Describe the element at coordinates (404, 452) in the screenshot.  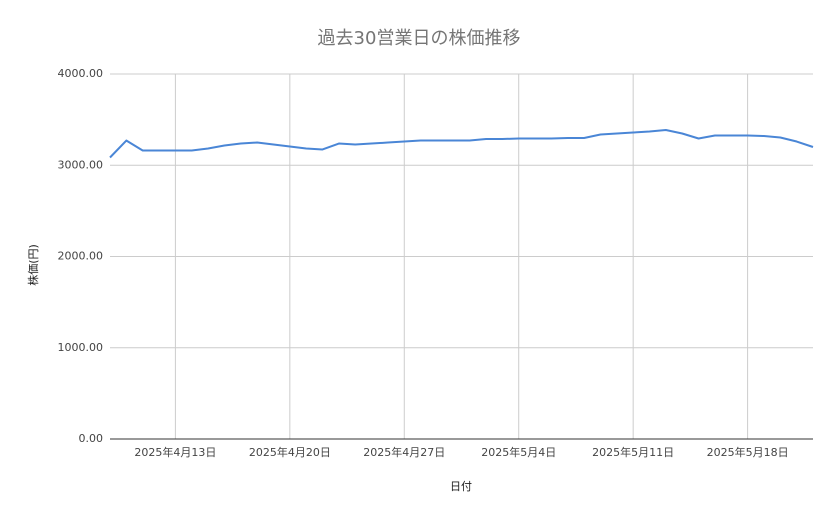
I see `x-tick-label: 2025年4月27日` at that location.